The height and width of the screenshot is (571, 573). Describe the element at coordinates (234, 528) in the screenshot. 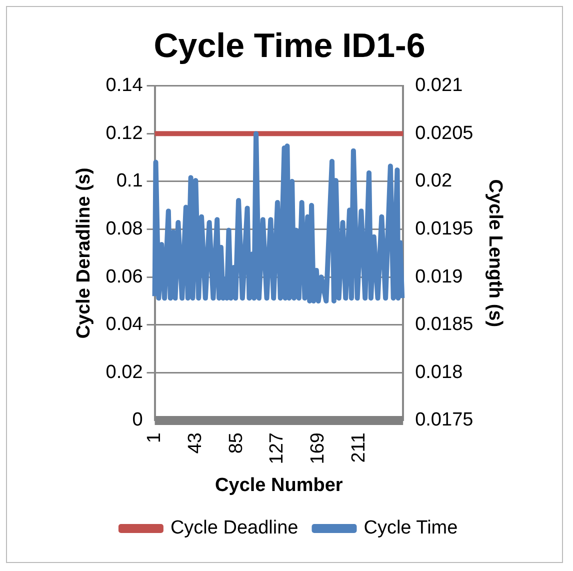

I see `legend-label: Cycle Deadline` at that location.